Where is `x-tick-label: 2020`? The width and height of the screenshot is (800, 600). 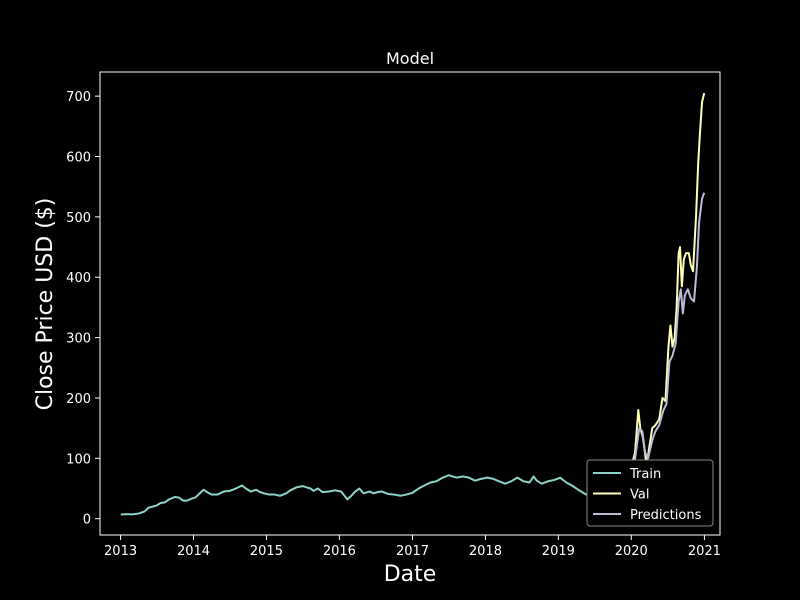 x-tick-label: 2020 is located at coordinates (631, 551).